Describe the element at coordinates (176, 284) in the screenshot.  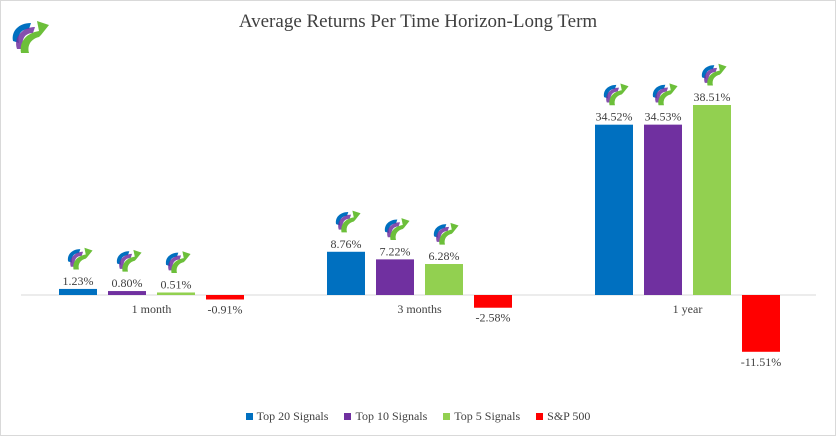
I see `data-label-top5-0: 0.51%` at that location.